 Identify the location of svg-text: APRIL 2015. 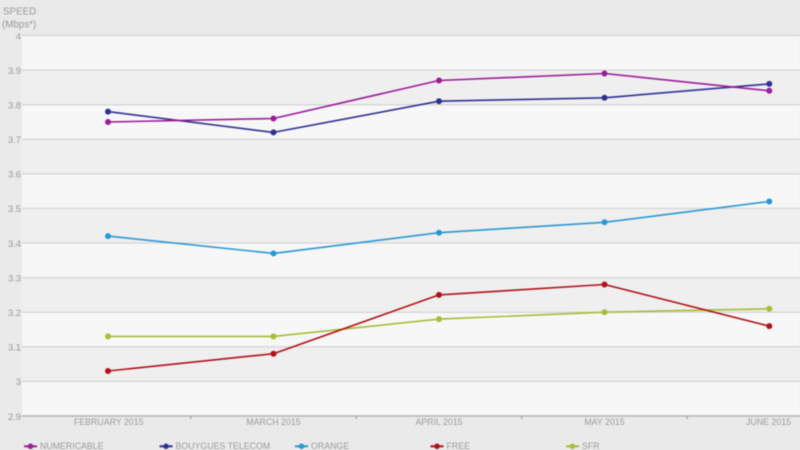
(438, 422).